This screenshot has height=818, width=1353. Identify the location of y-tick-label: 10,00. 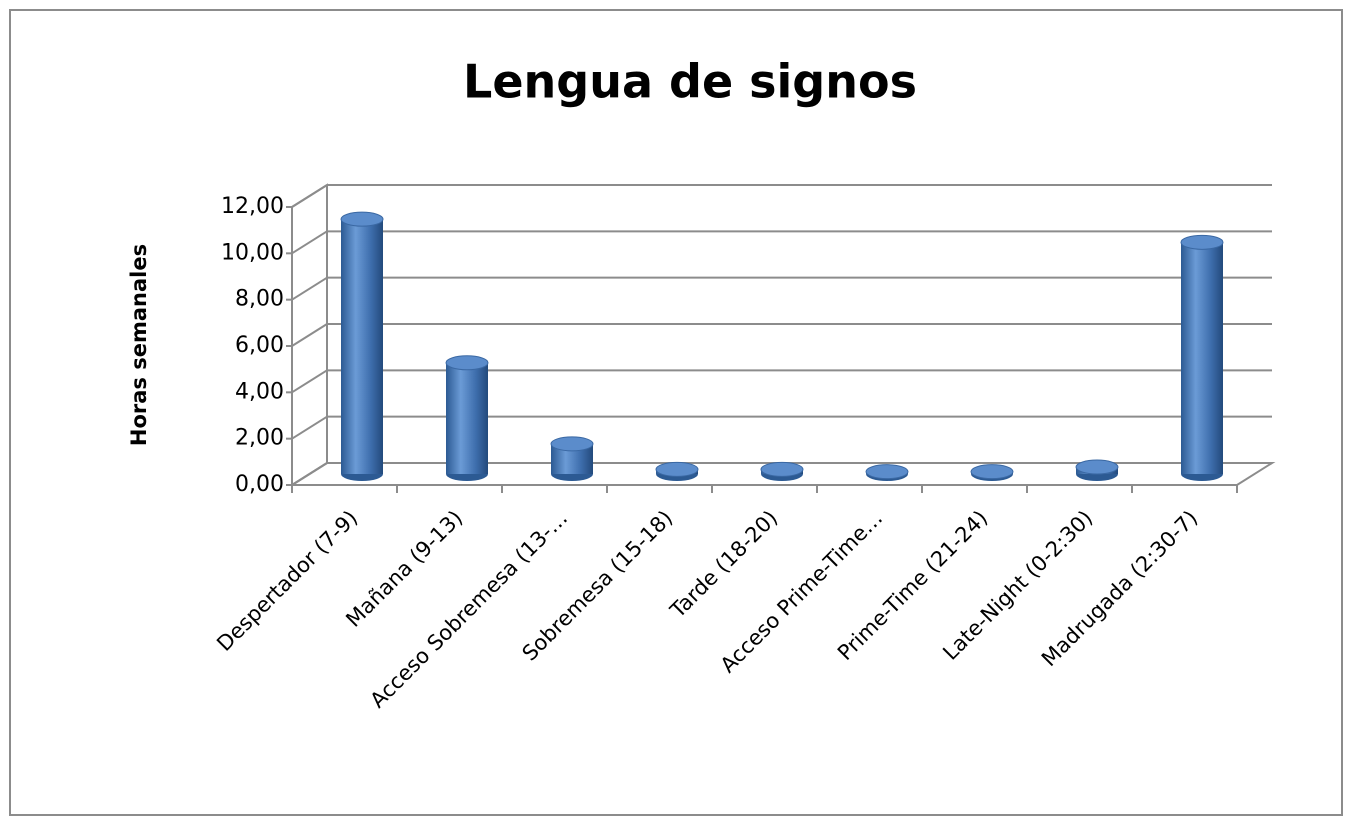
(252, 252).